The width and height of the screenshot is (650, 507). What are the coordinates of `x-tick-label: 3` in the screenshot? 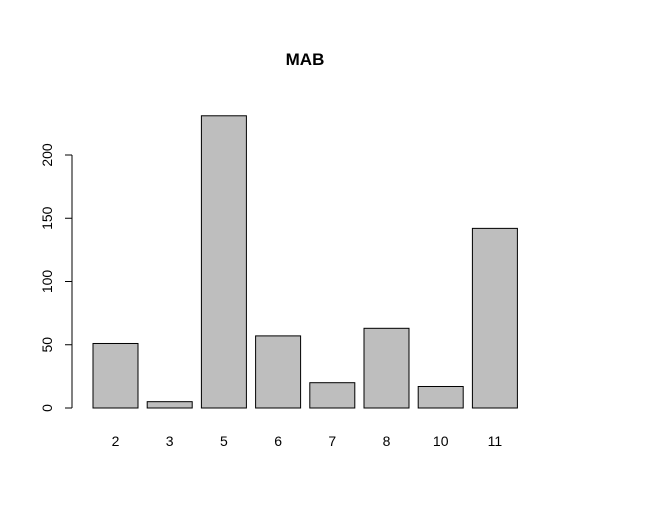 It's located at (170, 441).